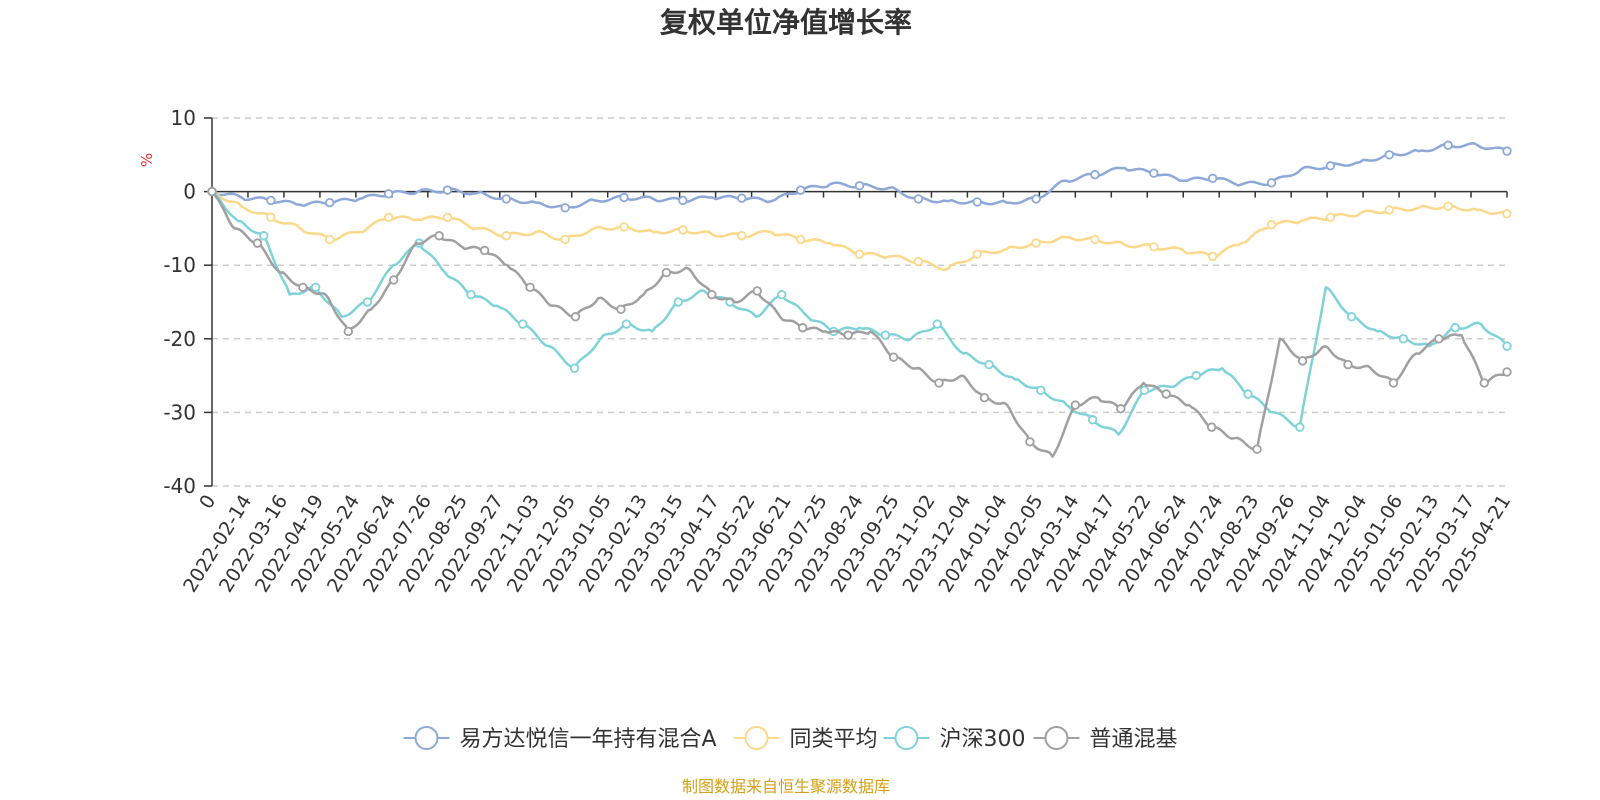 The height and width of the screenshot is (800, 1600). What do you see at coordinates (588, 739) in the screenshot?
I see `legend-label: 易方达悦信一年持有混合A` at bounding box center [588, 739].